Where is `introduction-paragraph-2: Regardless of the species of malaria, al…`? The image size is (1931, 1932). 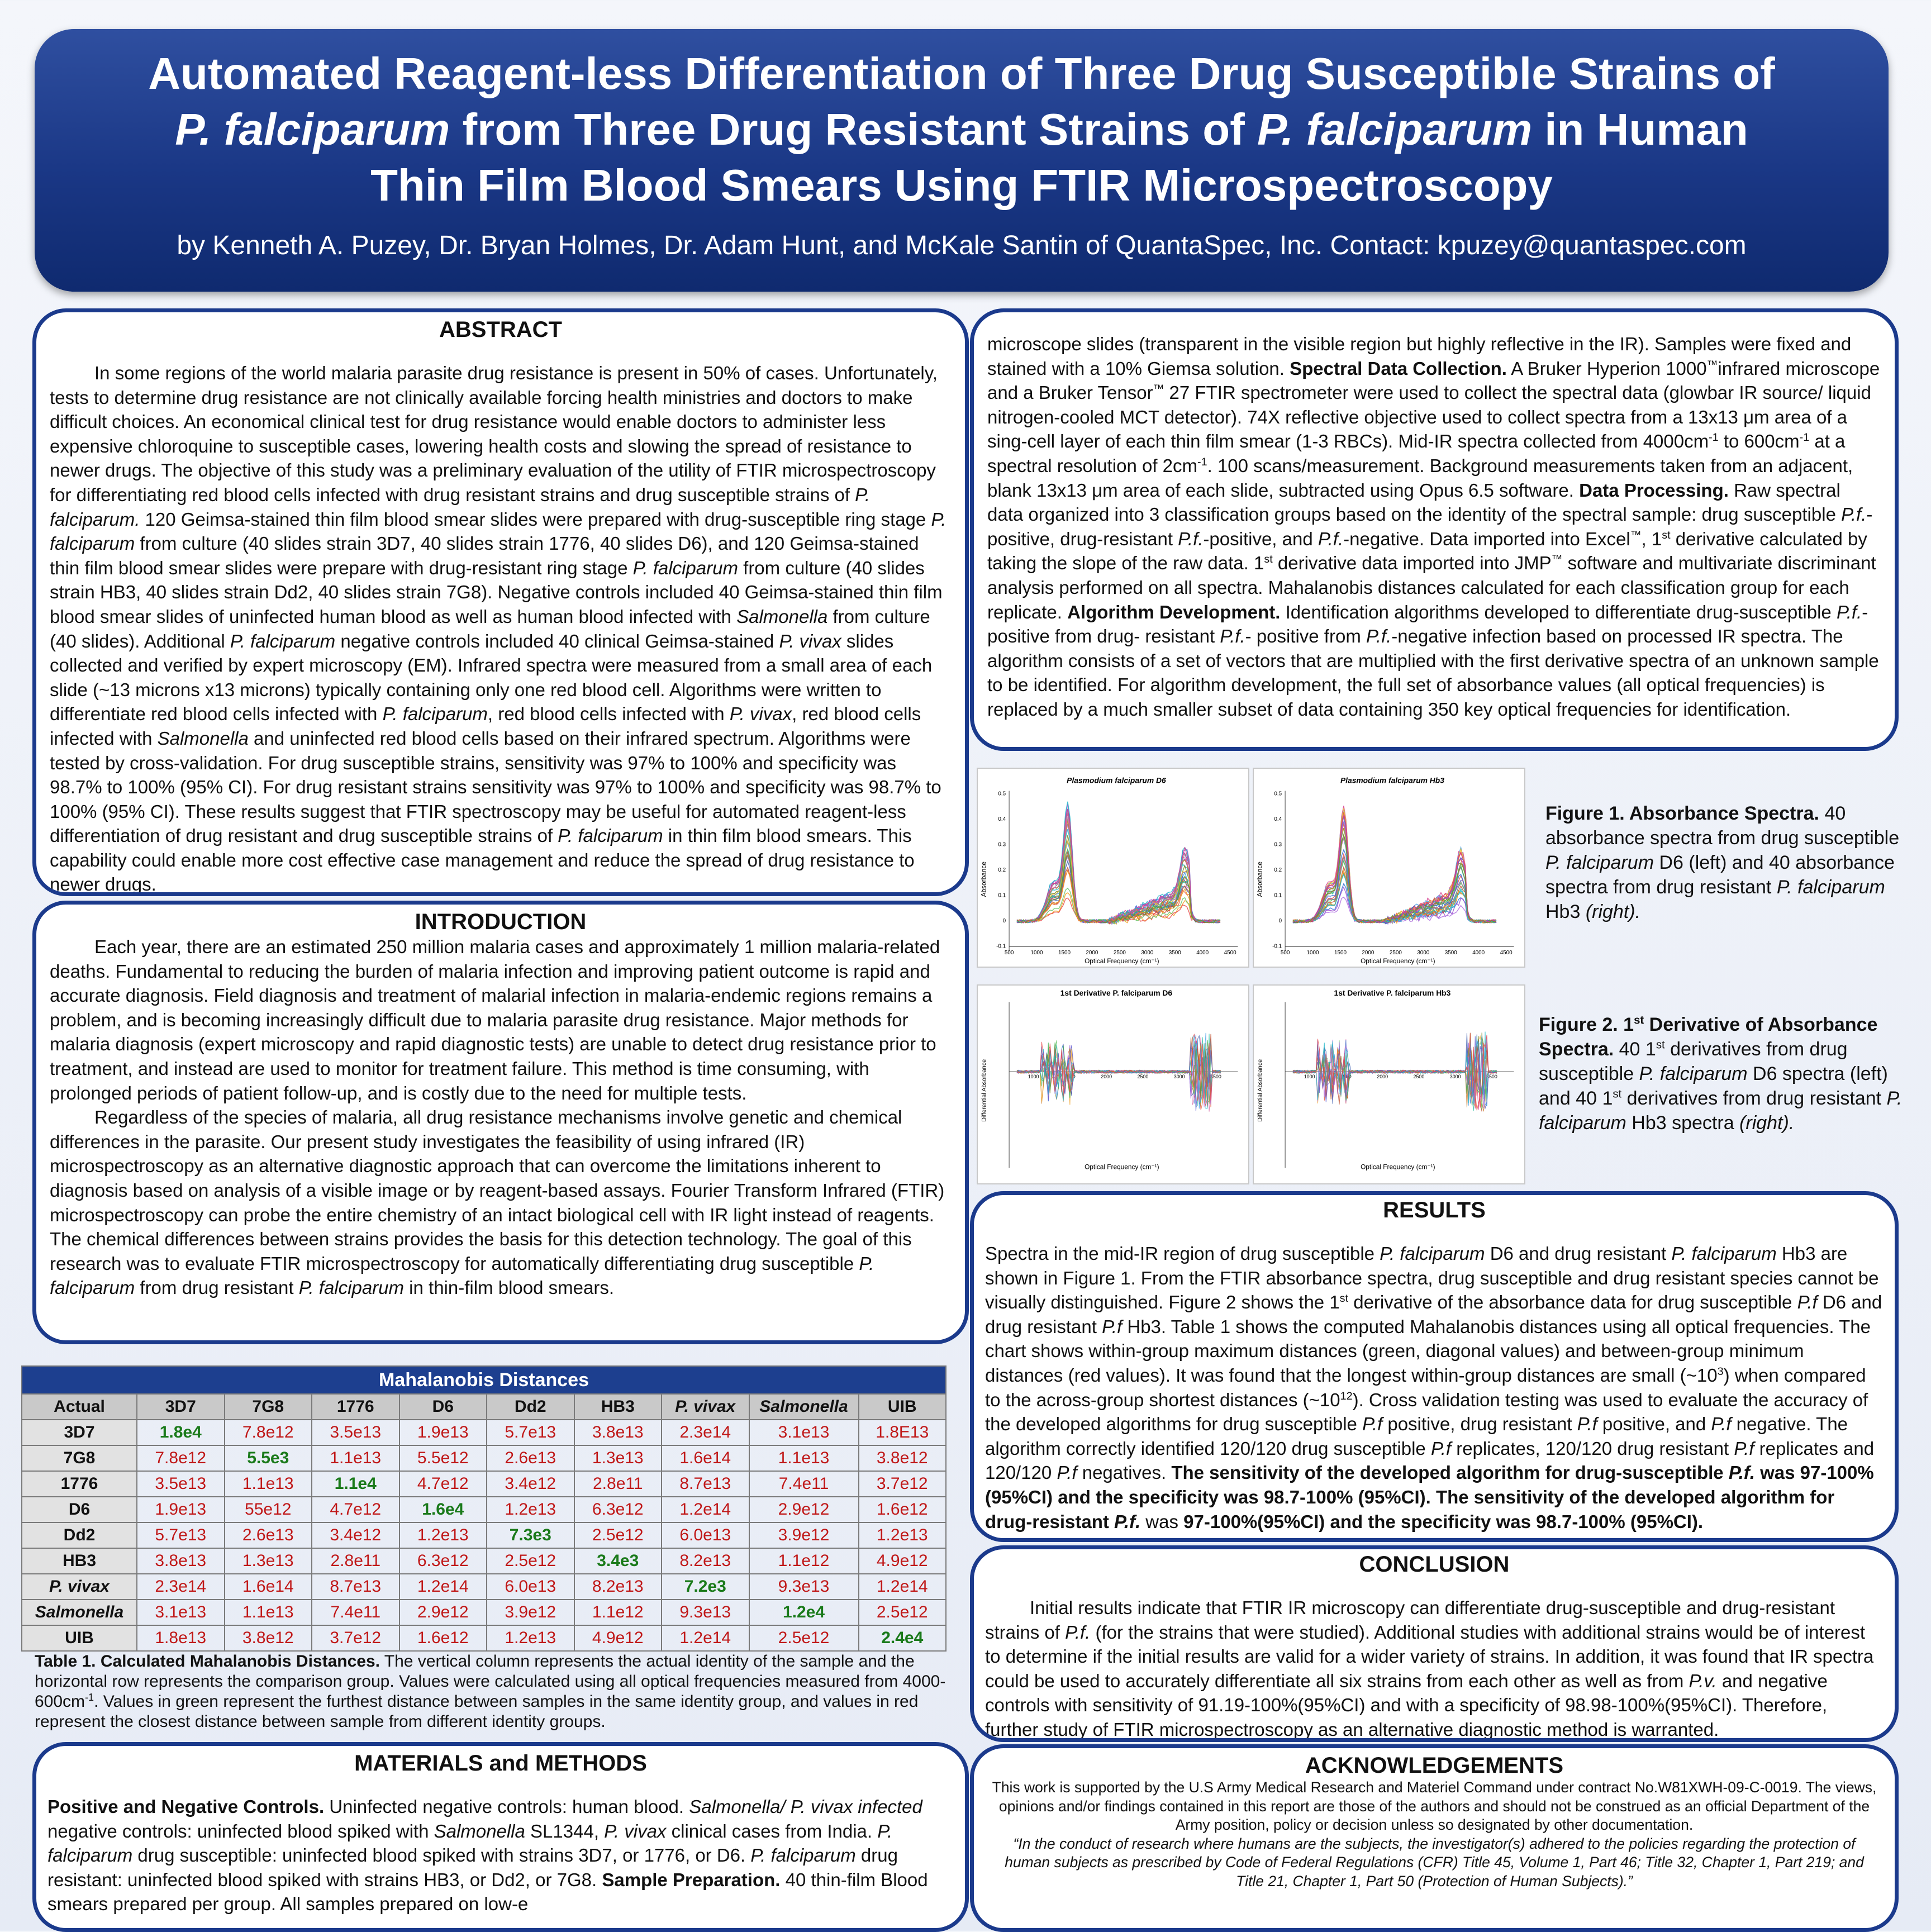 introduction-paragraph-2: Regardless of the species of malaria, al… is located at coordinates (497, 1202).